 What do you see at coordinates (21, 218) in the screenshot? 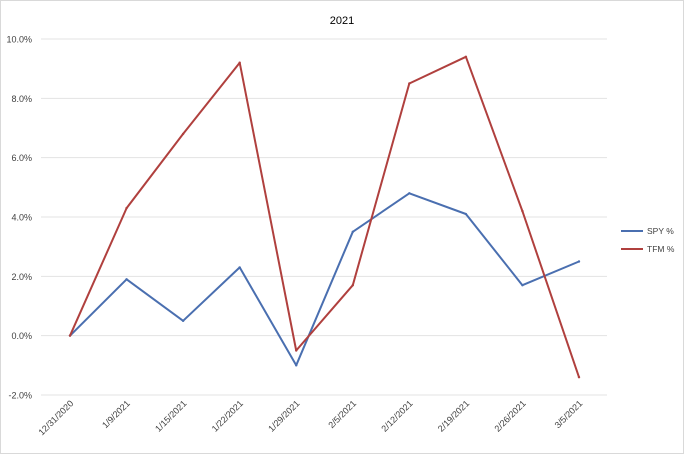
I see `y-tick-label: 4.0%` at bounding box center [21, 218].